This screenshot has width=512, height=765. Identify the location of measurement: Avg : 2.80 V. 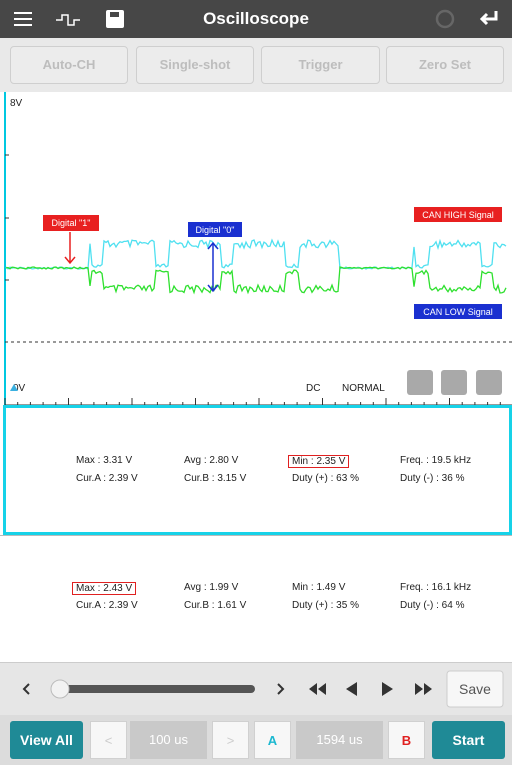
(211, 460).